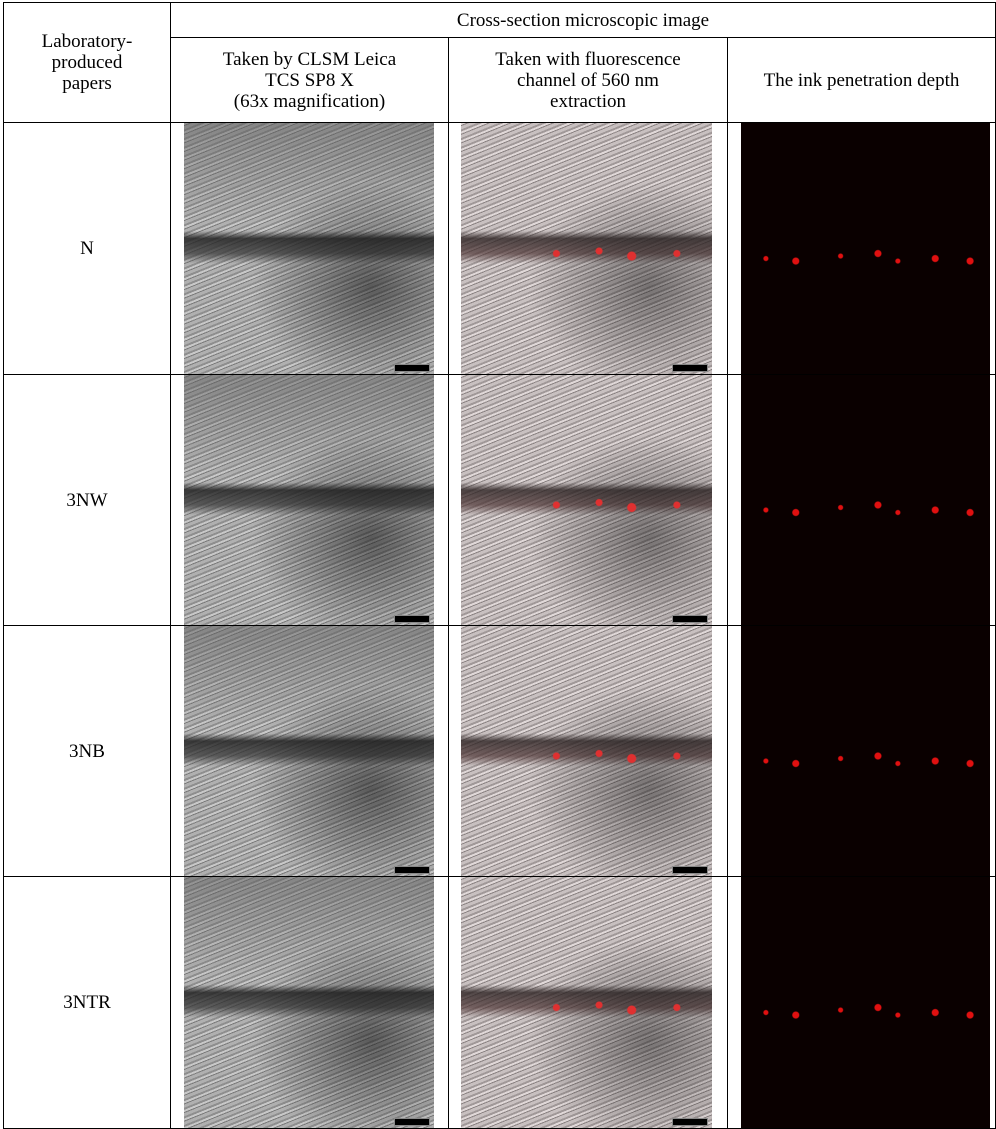 This screenshot has height=1129, width=996. Describe the element at coordinates (87, 83) in the screenshot. I see `row-header-line: papers` at that location.